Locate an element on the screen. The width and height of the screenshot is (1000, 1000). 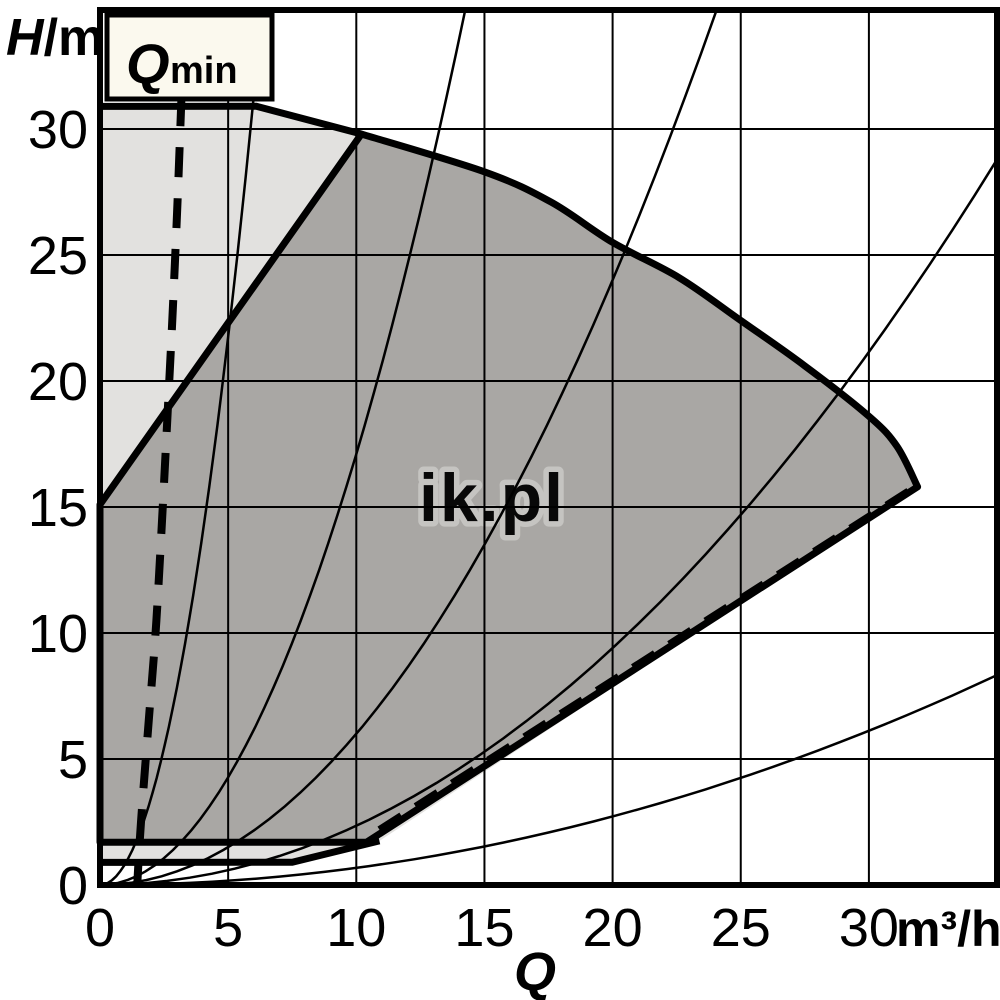
qmin-box is located at coordinates (189, 57).